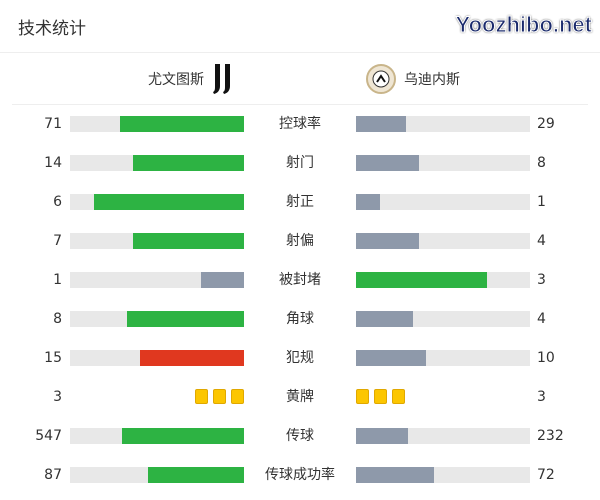 The width and height of the screenshot is (600, 500). What do you see at coordinates (541, 202) in the screenshot?
I see `away-value: 1` at bounding box center [541, 202].